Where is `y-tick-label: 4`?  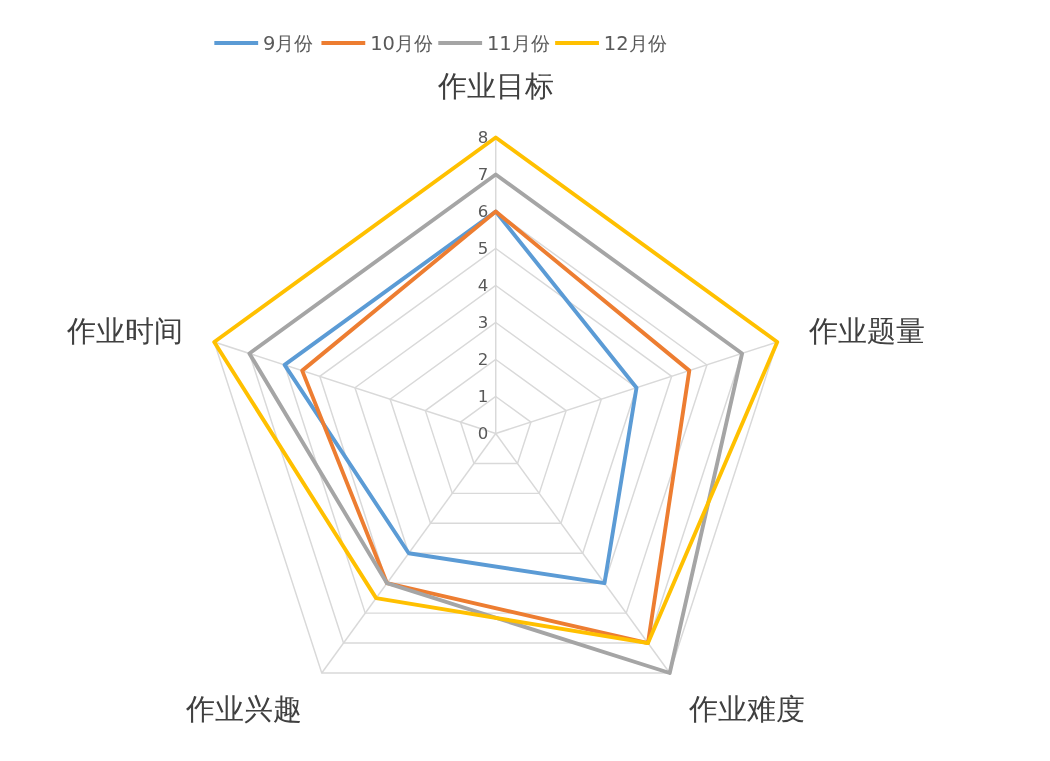 y-tick-label: 4 is located at coordinates (483, 286).